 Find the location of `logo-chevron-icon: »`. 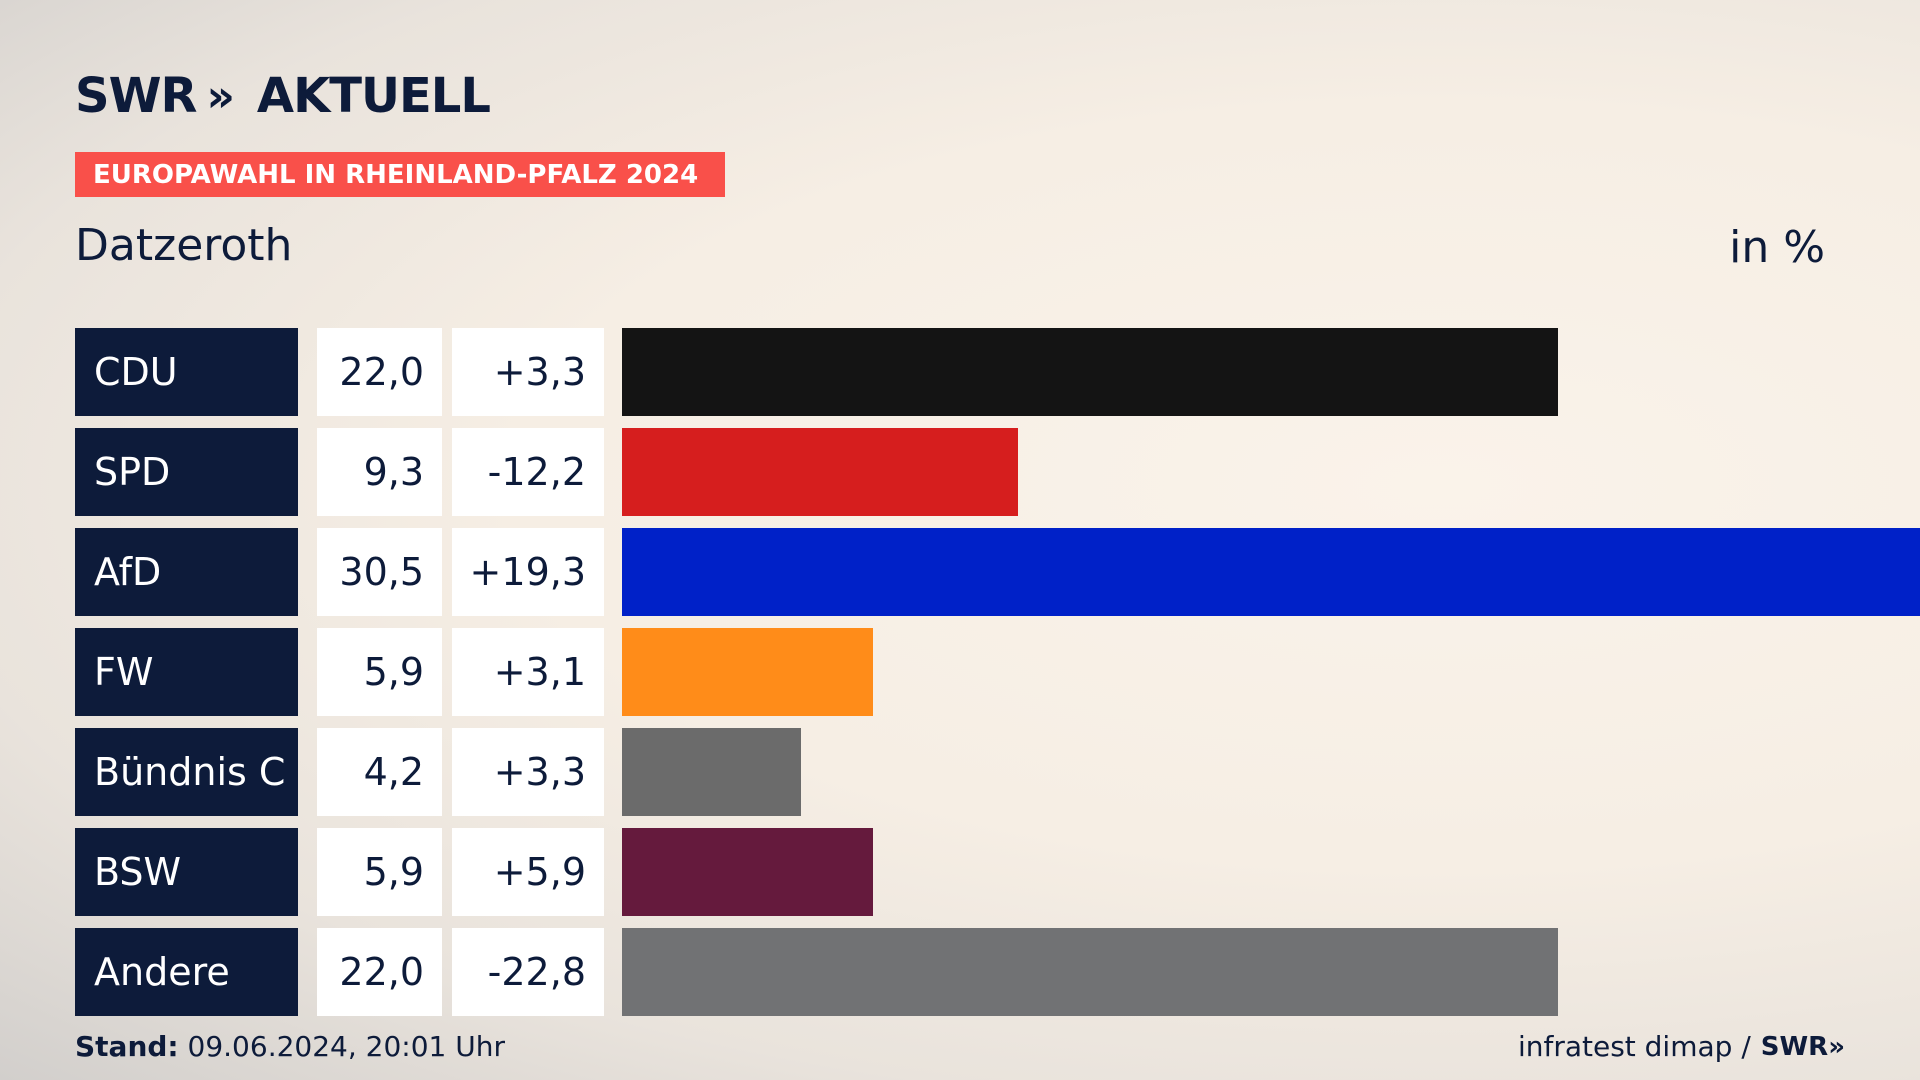

logo-chevron-icon: » is located at coordinates (220, 96).